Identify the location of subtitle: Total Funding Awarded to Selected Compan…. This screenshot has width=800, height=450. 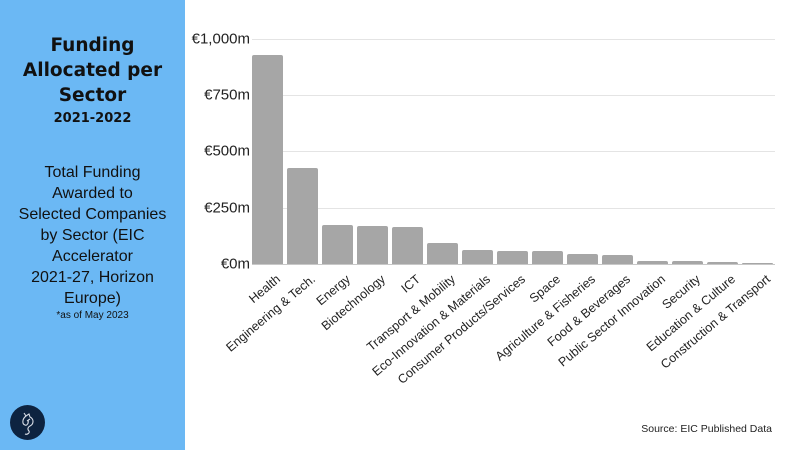
(92, 235).